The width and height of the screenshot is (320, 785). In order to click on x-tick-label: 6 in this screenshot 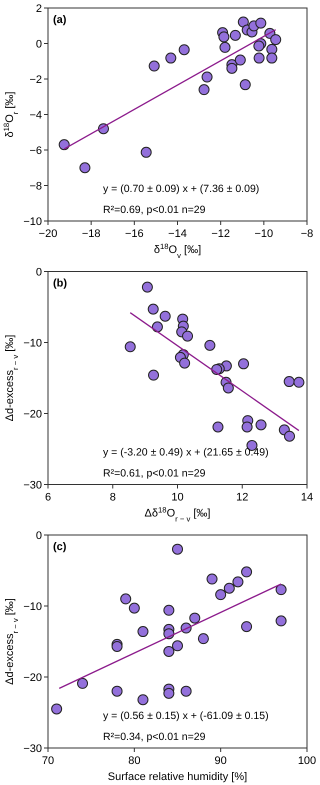, I will do `click(48, 498)`.